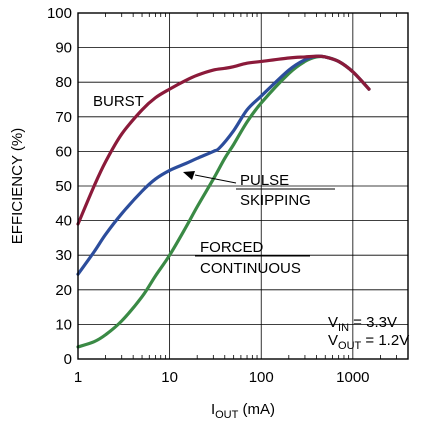 The width and height of the screenshot is (421, 423). What do you see at coordinates (222, 377) in the screenshot?
I see `x-tick-labels: 1 10 100 1000` at bounding box center [222, 377].